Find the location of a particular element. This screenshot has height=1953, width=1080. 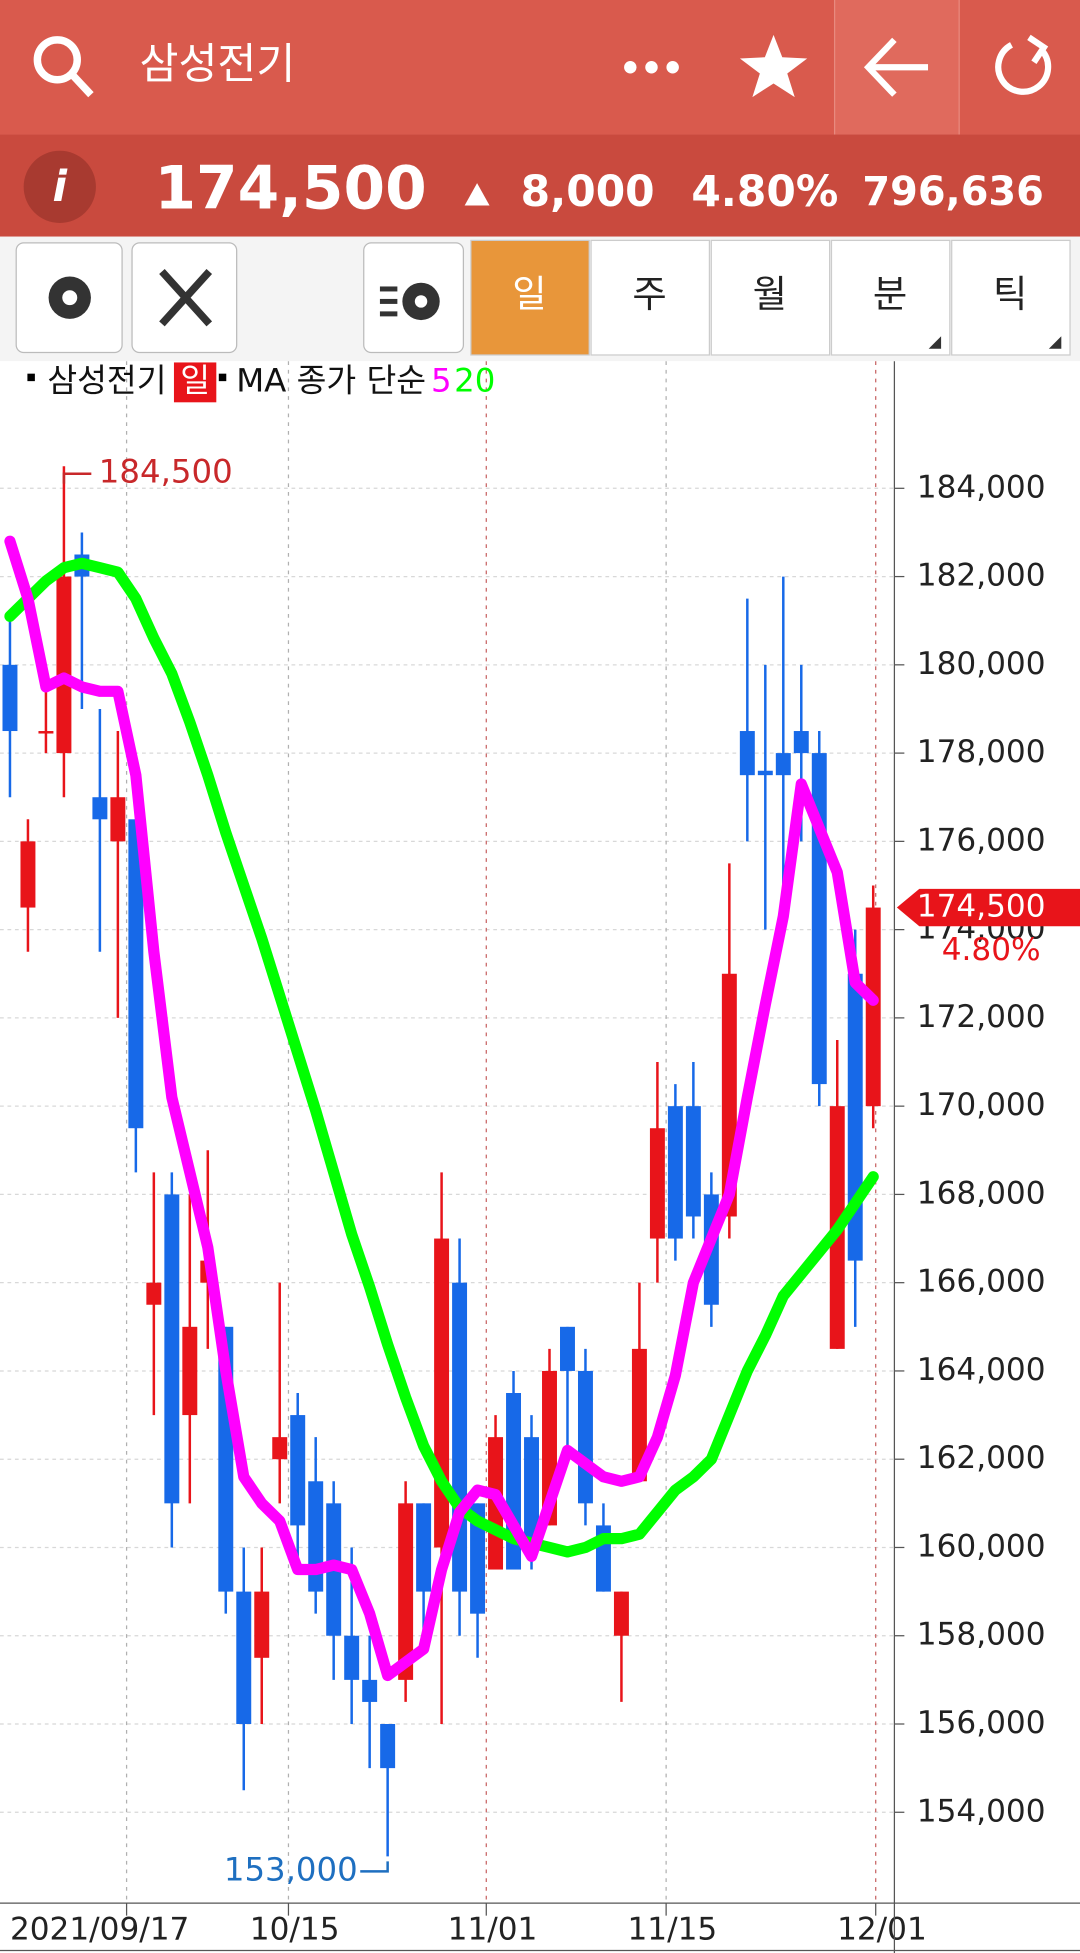

x-tick-label: 11/01 is located at coordinates (493, 1930).